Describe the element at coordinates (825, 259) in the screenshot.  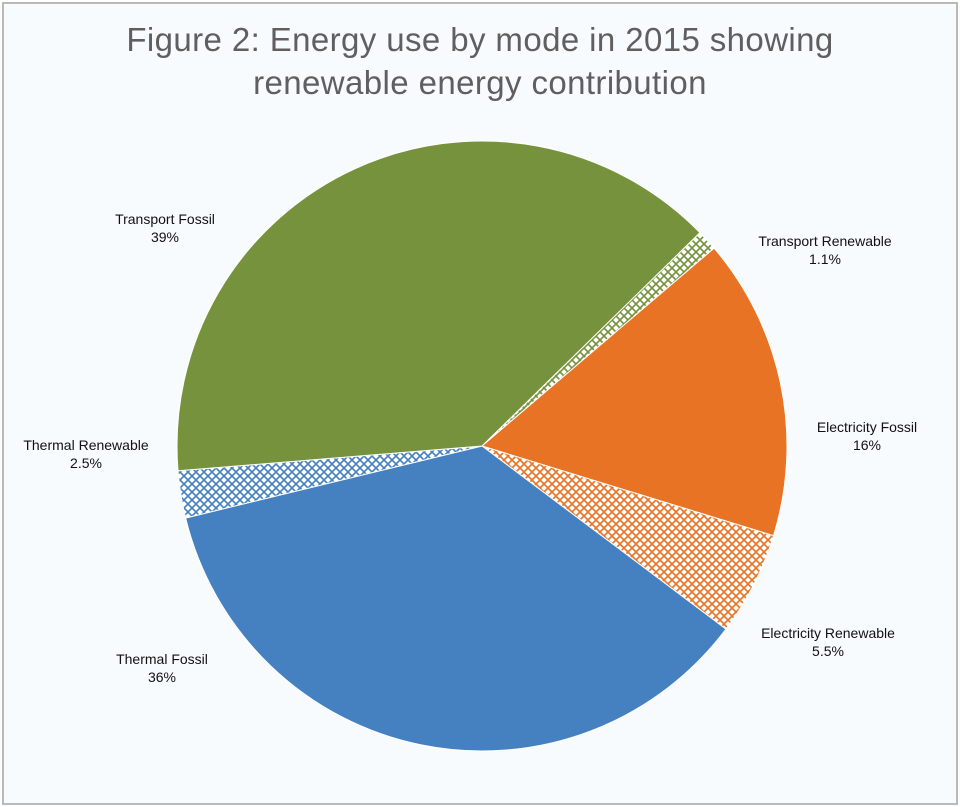
I see `slice-value-label: 1.1%` at that location.